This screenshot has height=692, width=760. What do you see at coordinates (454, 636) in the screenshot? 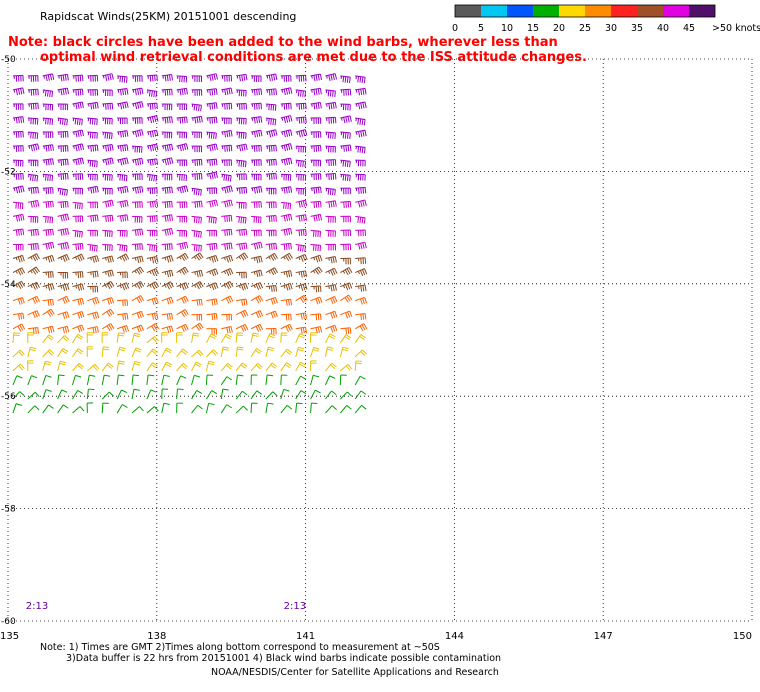
I see `x-tick-label: 144` at bounding box center [454, 636].